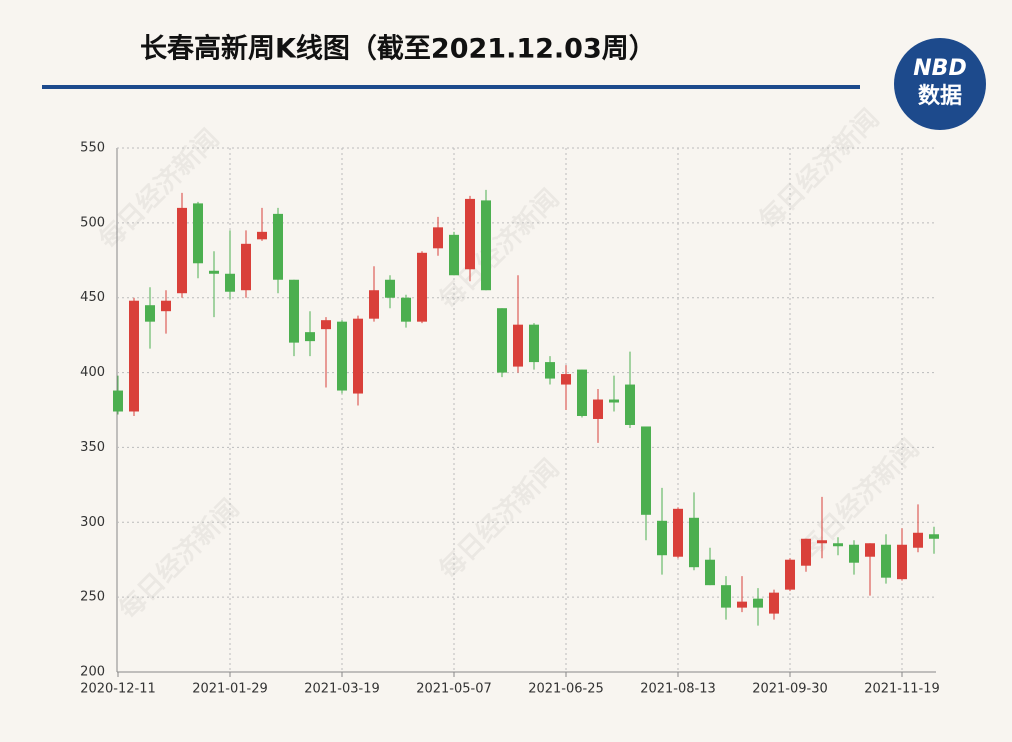 The width and height of the screenshot is (1012, 742). Describe the element at coordinates (92, 372) in the screenshot. I see `y-tick-label: 400` at that location.